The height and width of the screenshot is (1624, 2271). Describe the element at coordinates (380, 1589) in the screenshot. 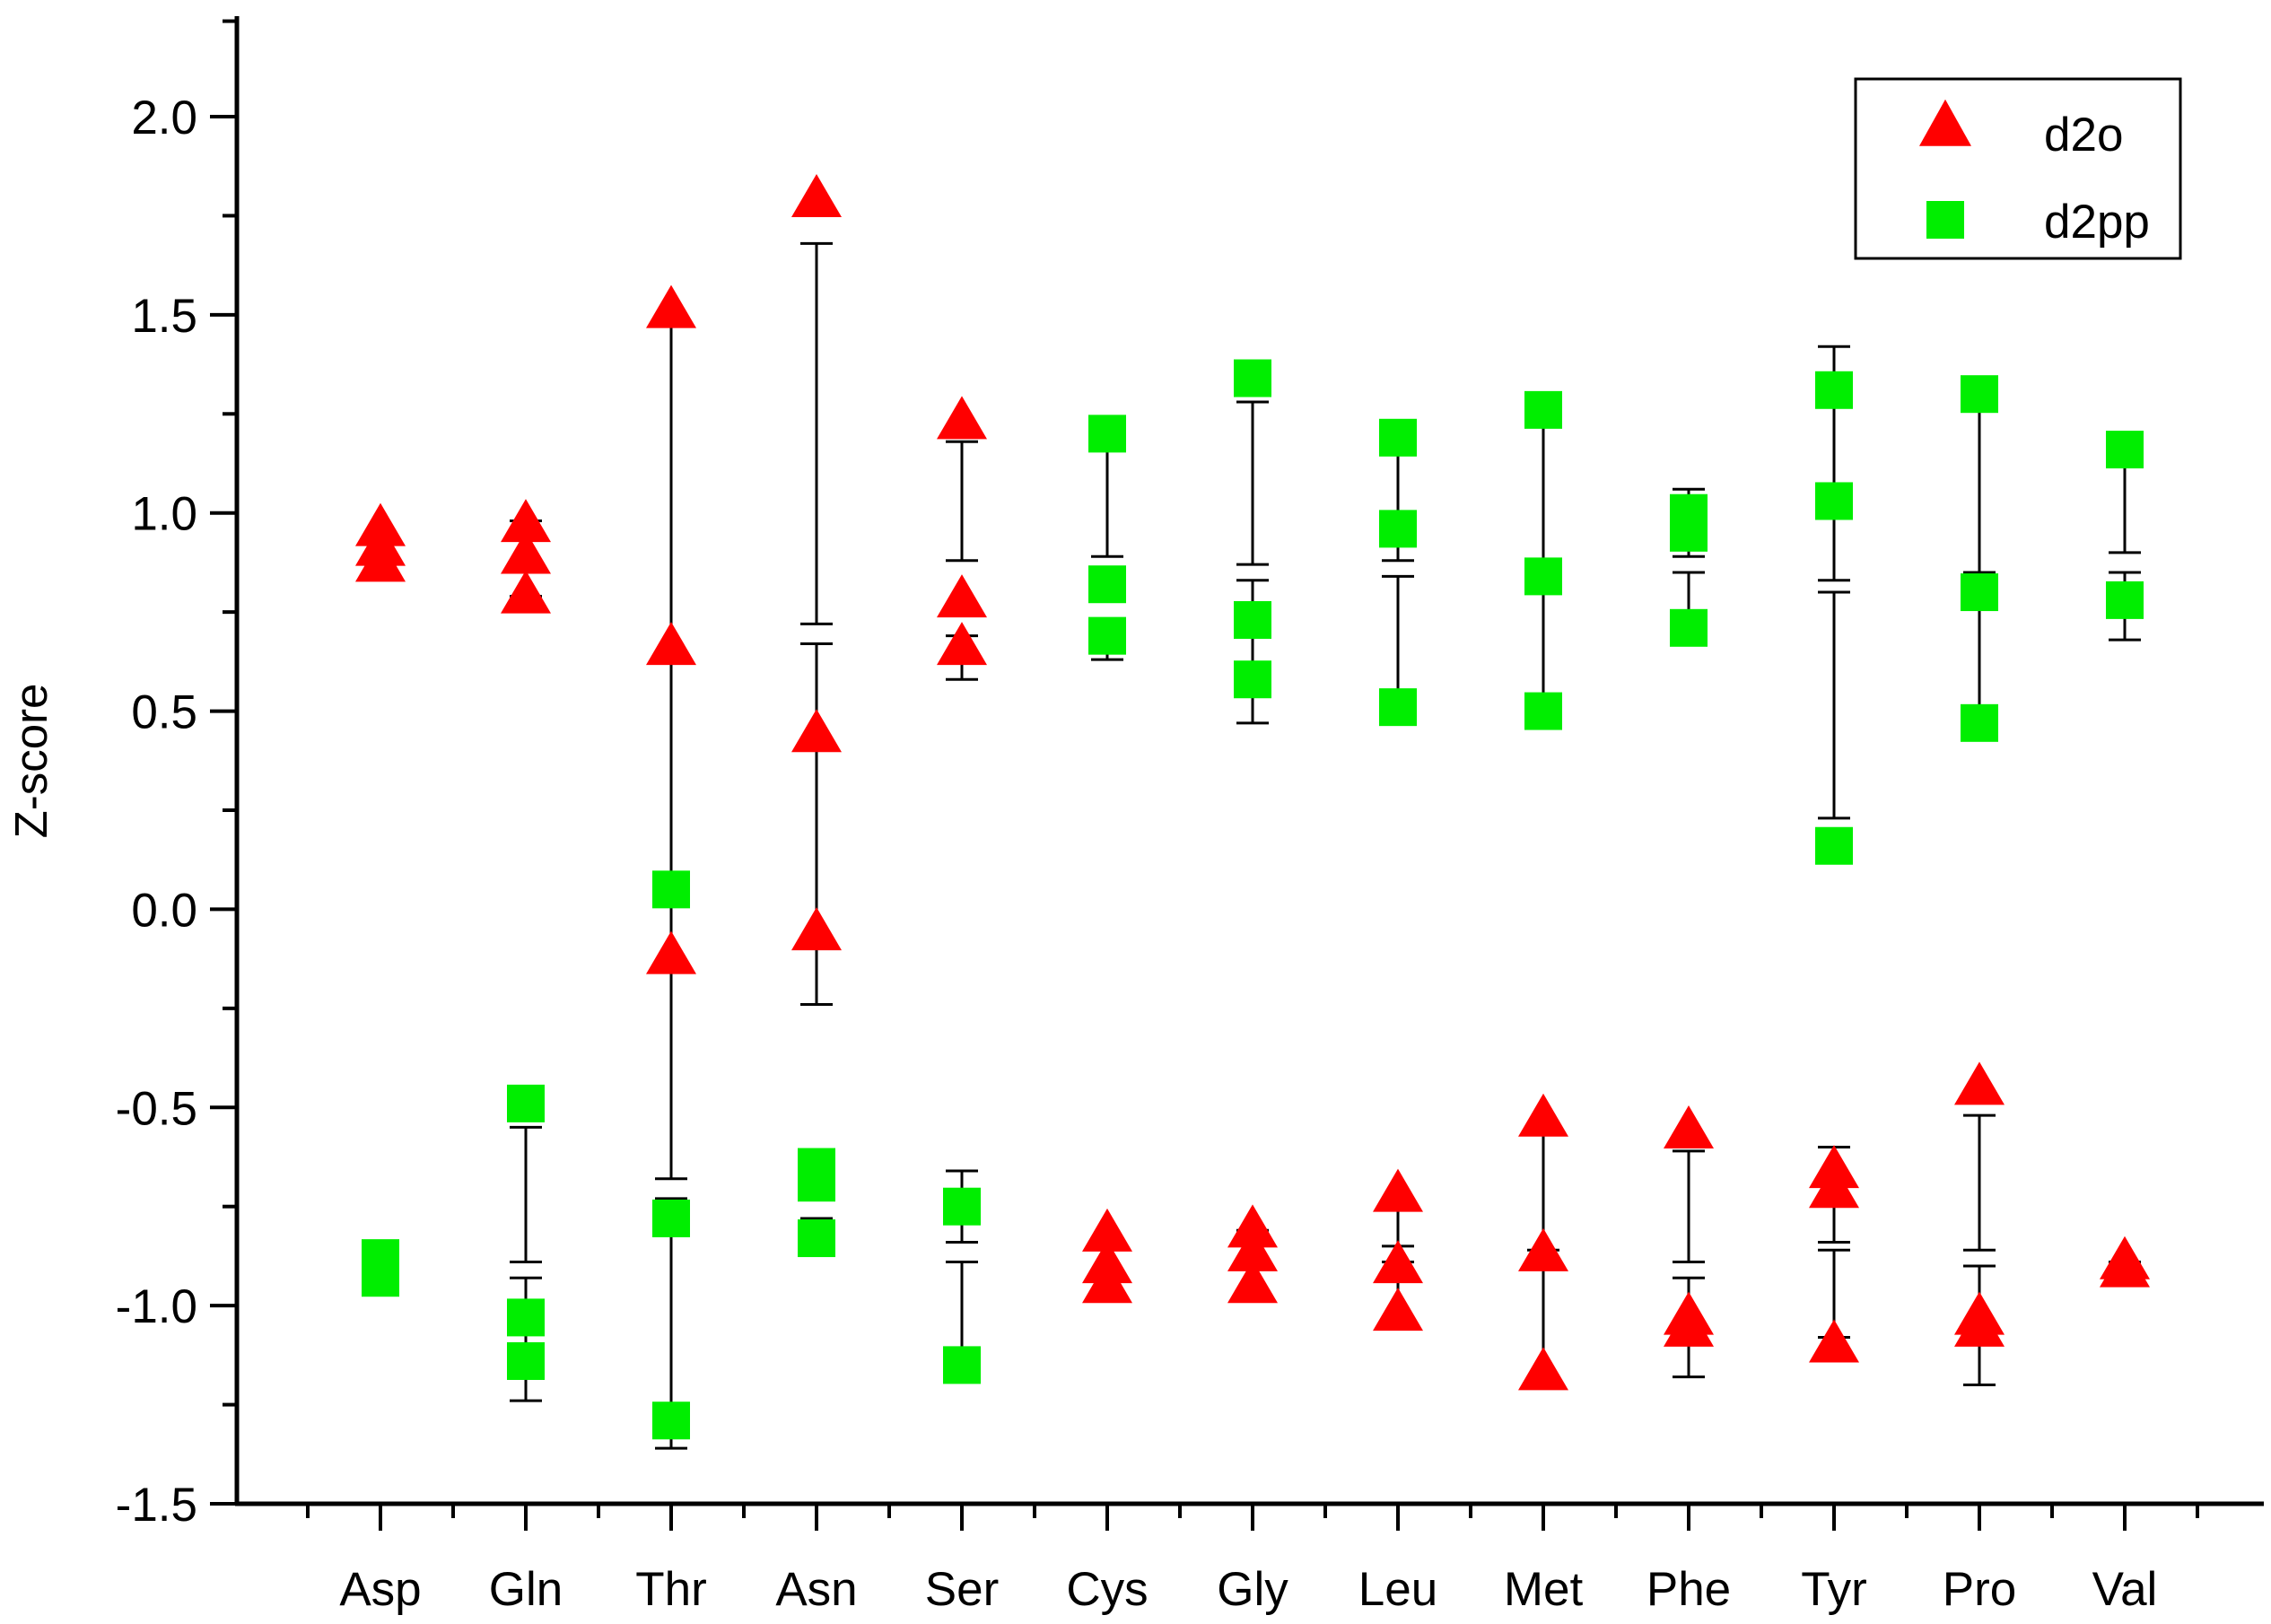

I see `x-tick-label: Asp` at that location.